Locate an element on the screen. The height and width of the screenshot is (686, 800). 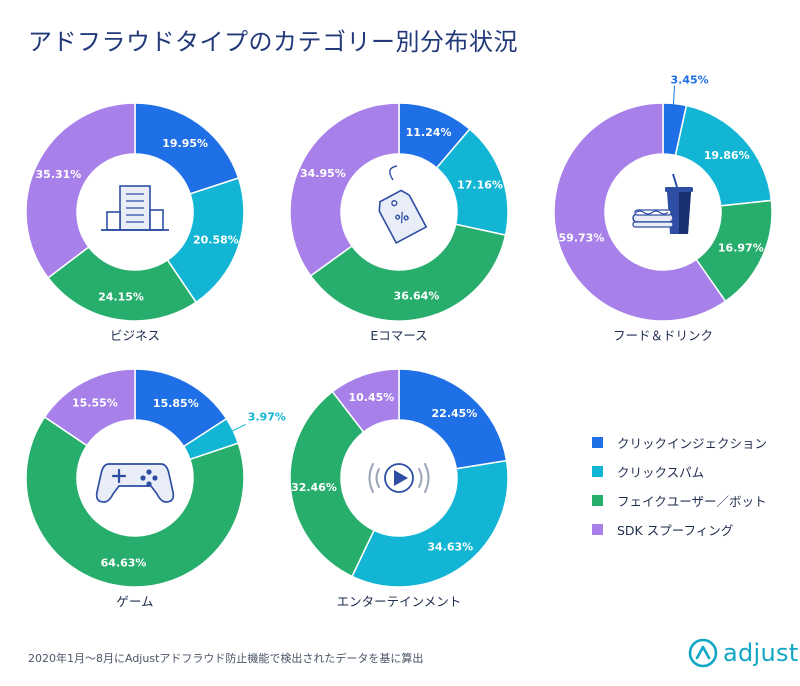
donut-chart-1: 19.95% 20.58% 24.15% 35.31% ビジネス is located at coordinates (135, 222).